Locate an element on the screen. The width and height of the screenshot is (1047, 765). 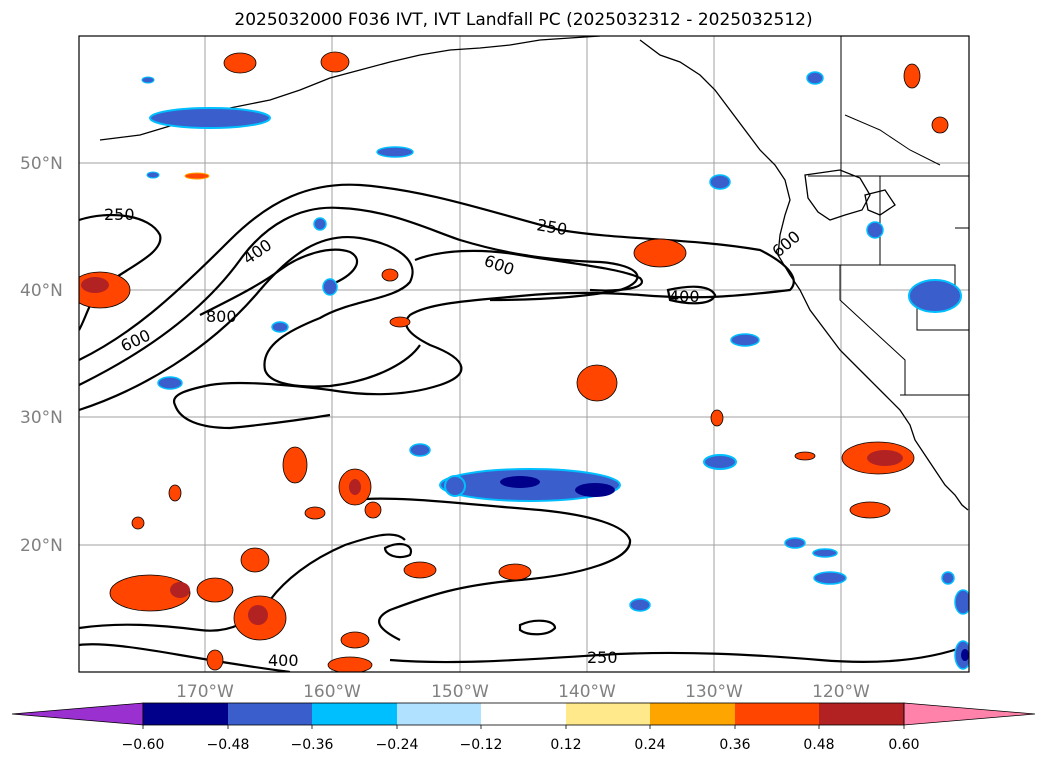
borders is located at coordinates (879, 216).